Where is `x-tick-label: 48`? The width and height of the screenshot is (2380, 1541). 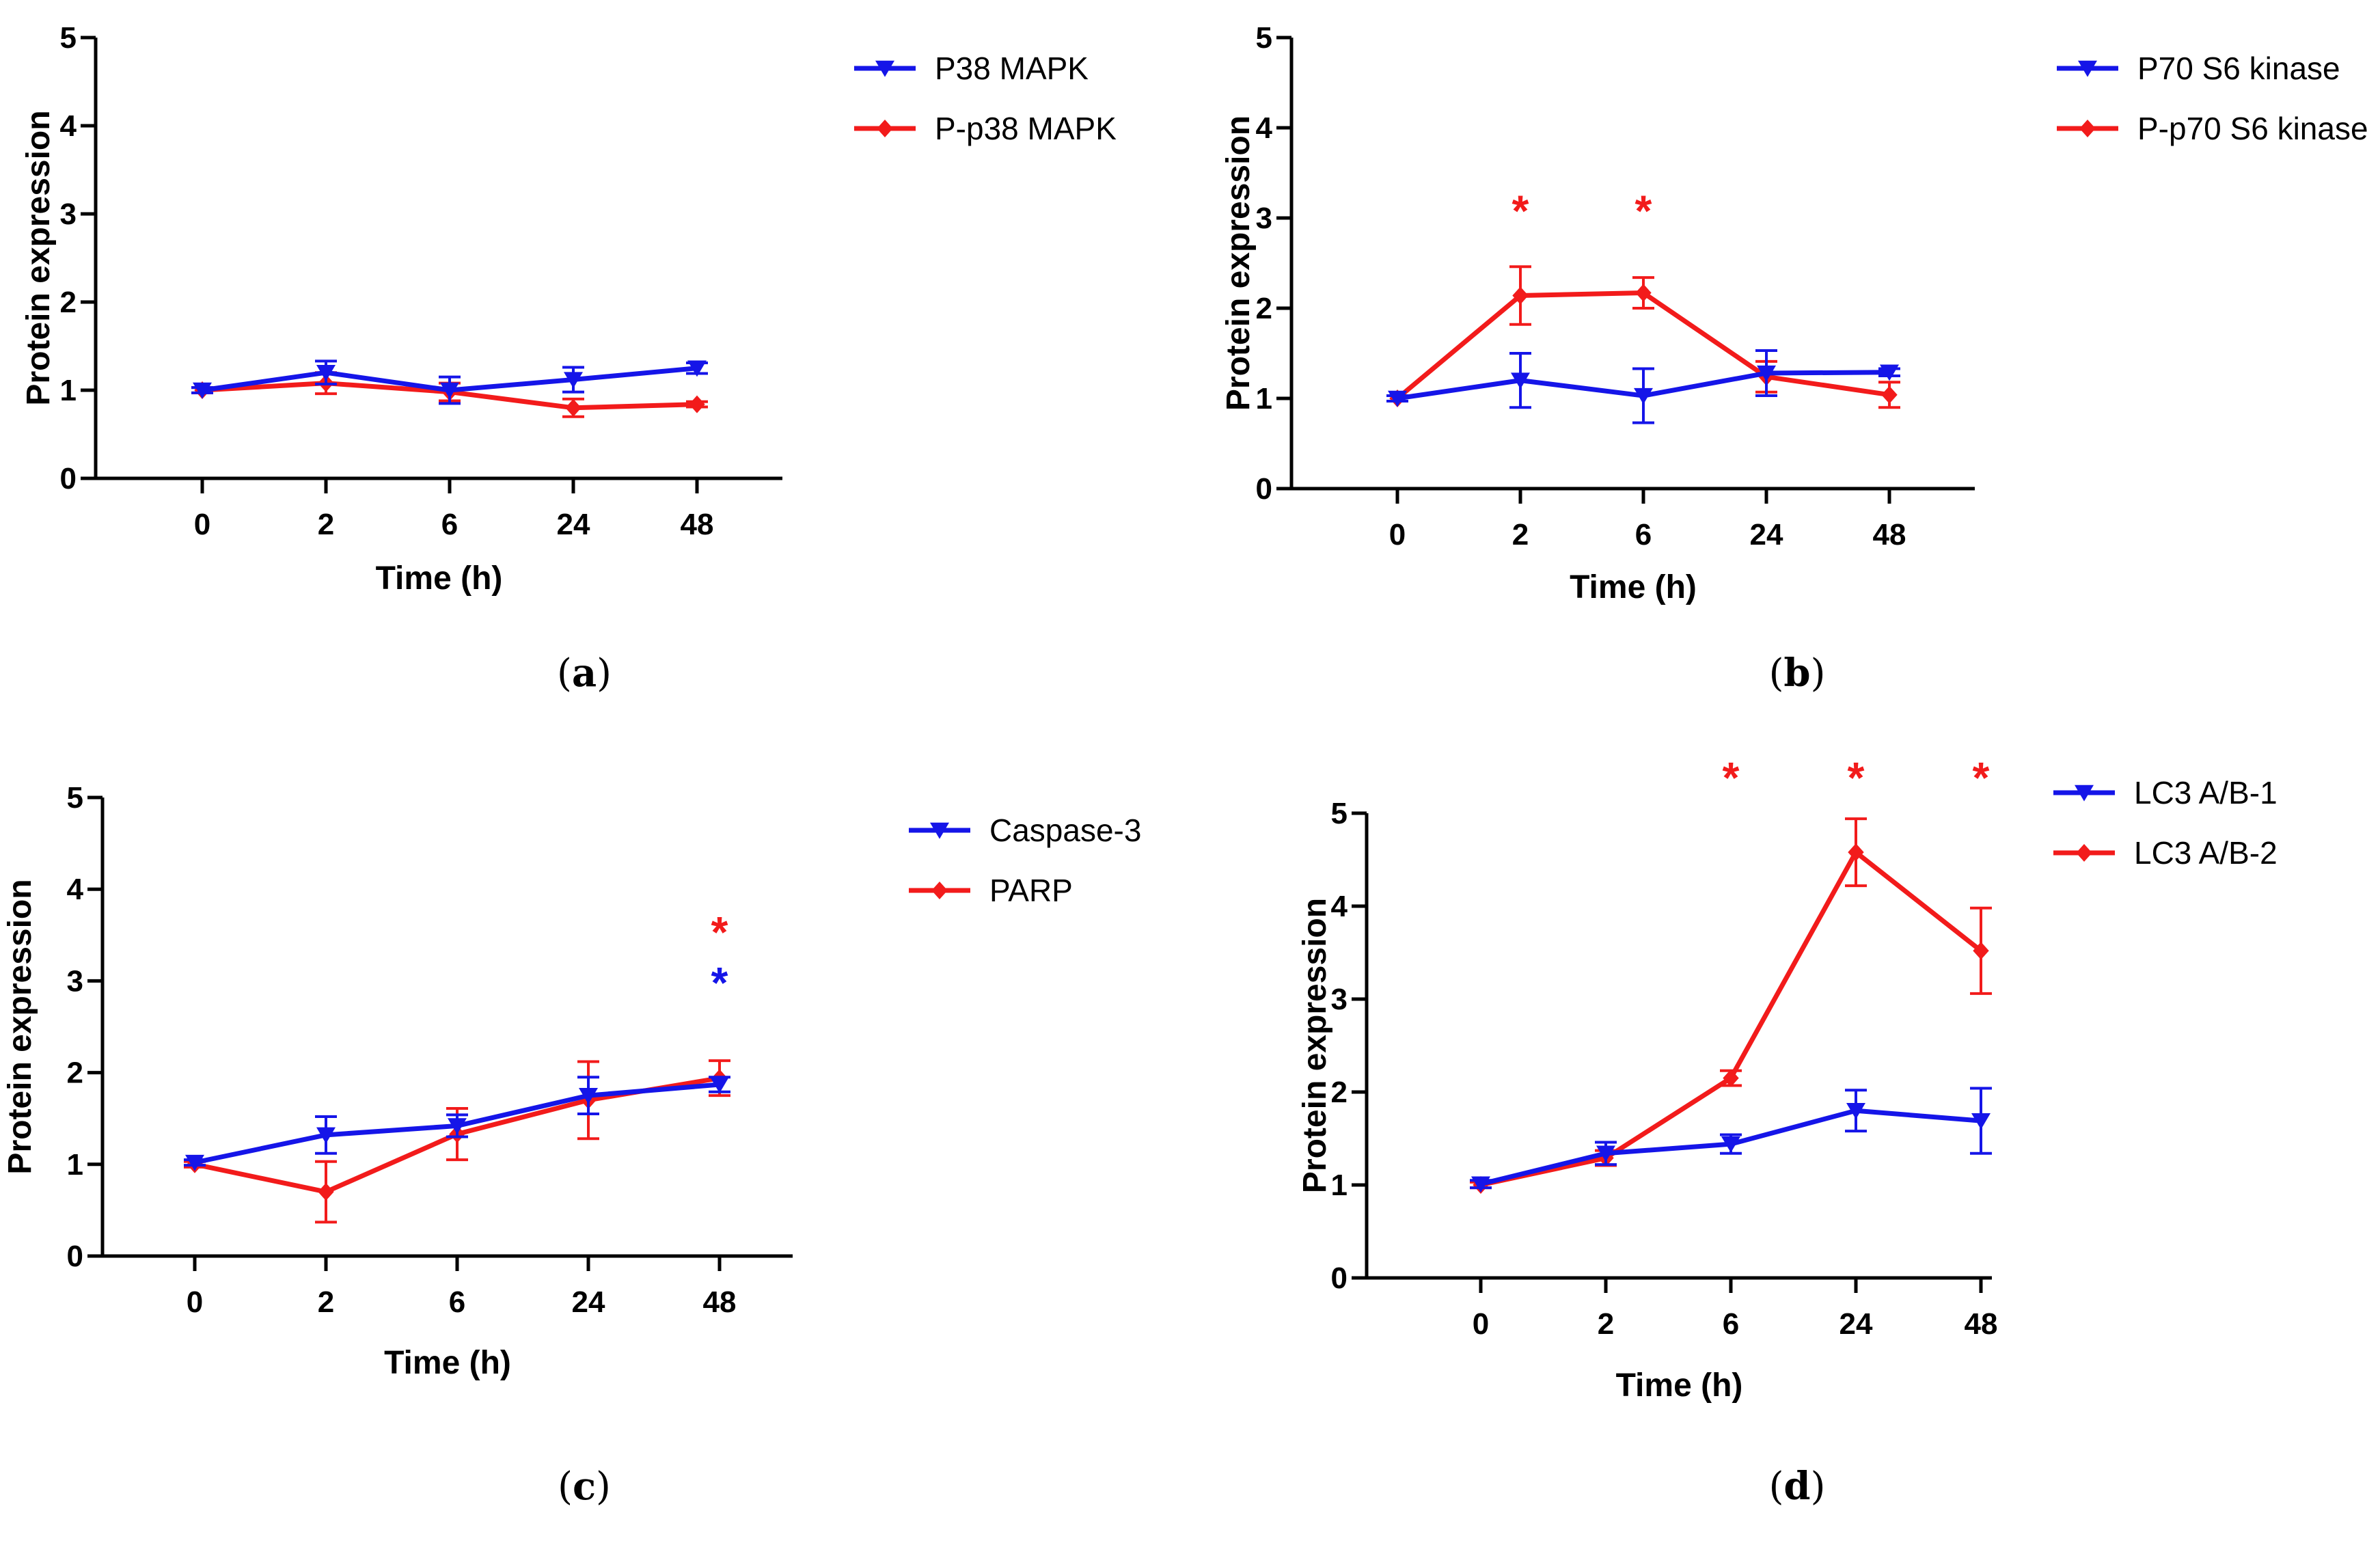 x-tick-label: 48 is located at coordinates (1981, 1324).